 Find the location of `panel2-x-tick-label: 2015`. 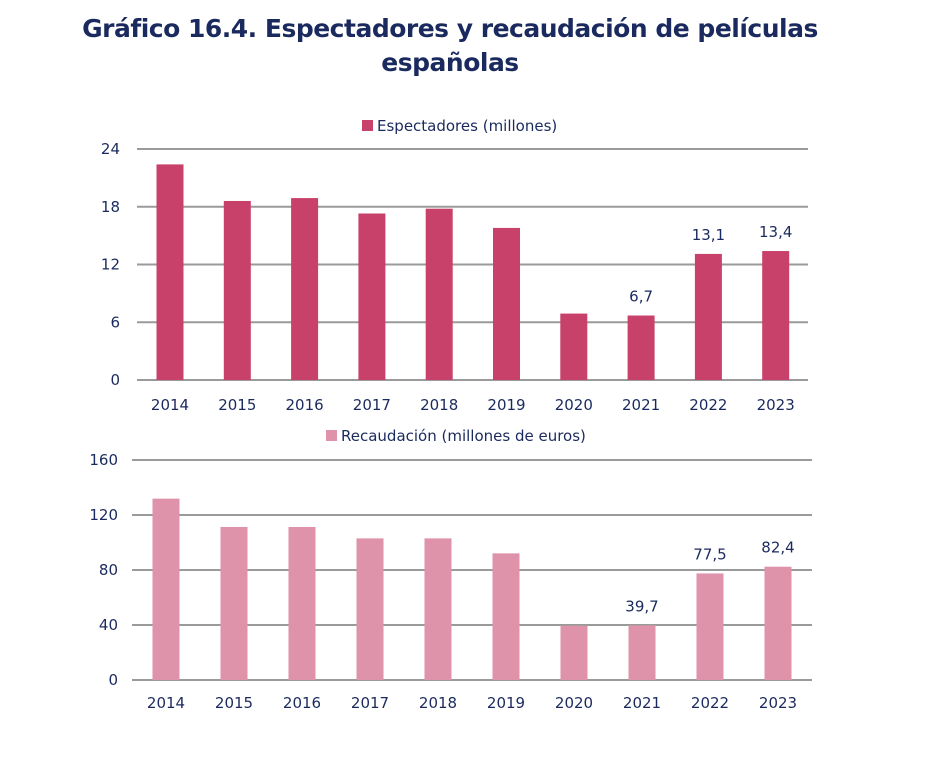

panel2-x-tick-label: 2015 is located at coordinates (234, 703).